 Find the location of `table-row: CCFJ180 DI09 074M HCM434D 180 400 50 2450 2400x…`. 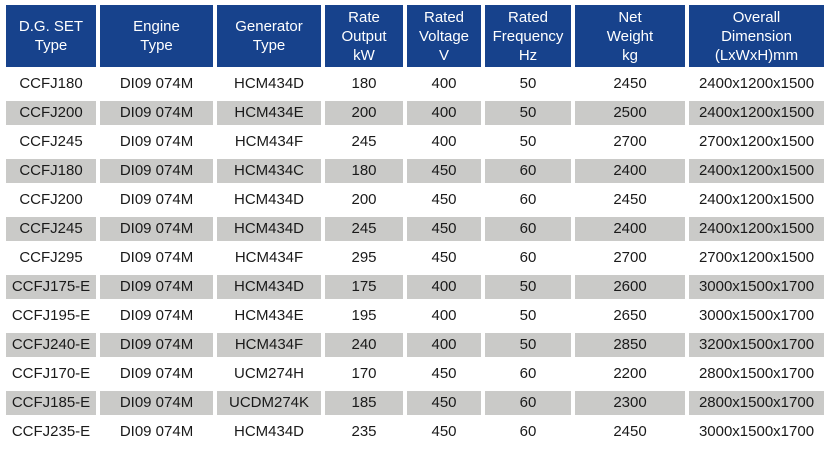

table-row: CCFJ180 DI09 074M HCM434D 180 400 50 2450 2400x… is located at coordinates (415, 84).